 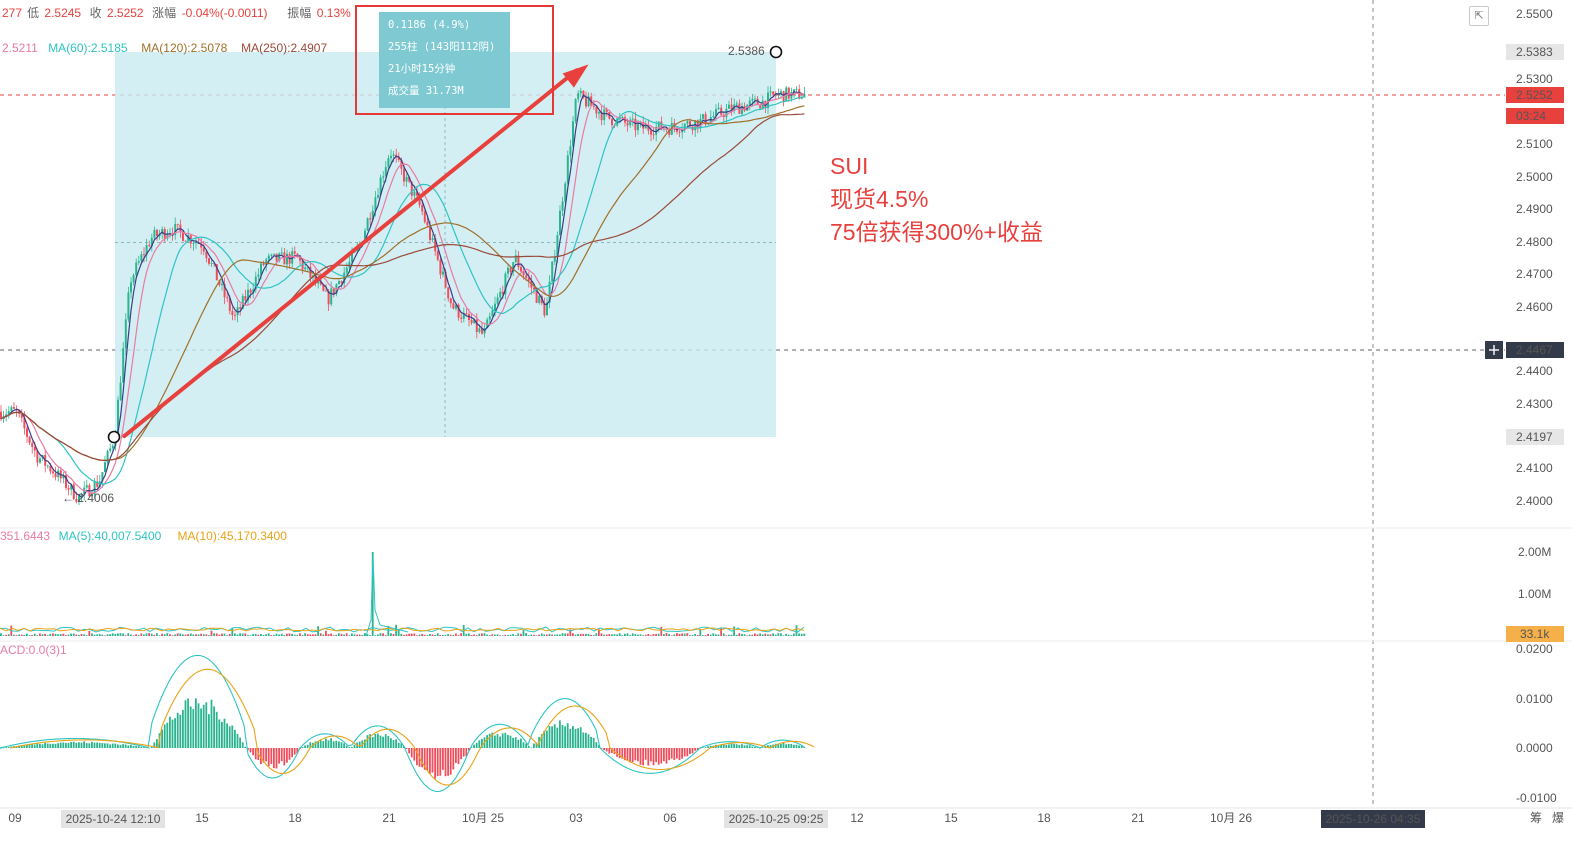 I want to click on price-tick: 2.4000, so click(x=1534, y=501).